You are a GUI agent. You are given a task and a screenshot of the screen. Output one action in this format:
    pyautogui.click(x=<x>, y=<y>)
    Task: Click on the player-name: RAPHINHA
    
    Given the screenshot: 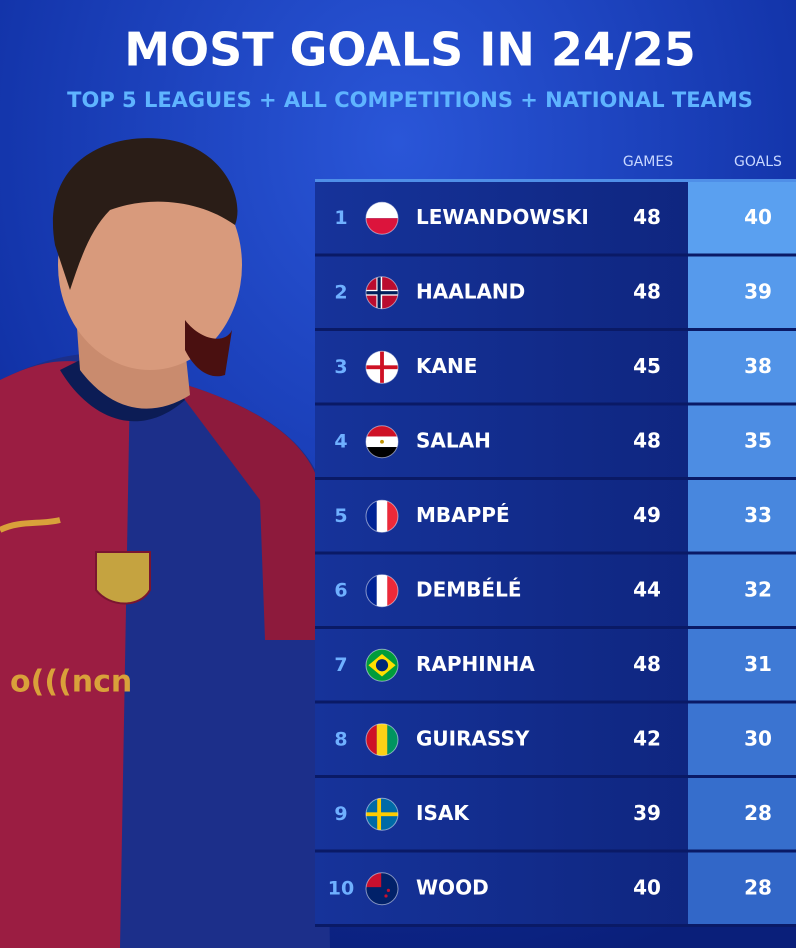 What is the action you would take?
    pyautogui.click(x=475, y=664)
    